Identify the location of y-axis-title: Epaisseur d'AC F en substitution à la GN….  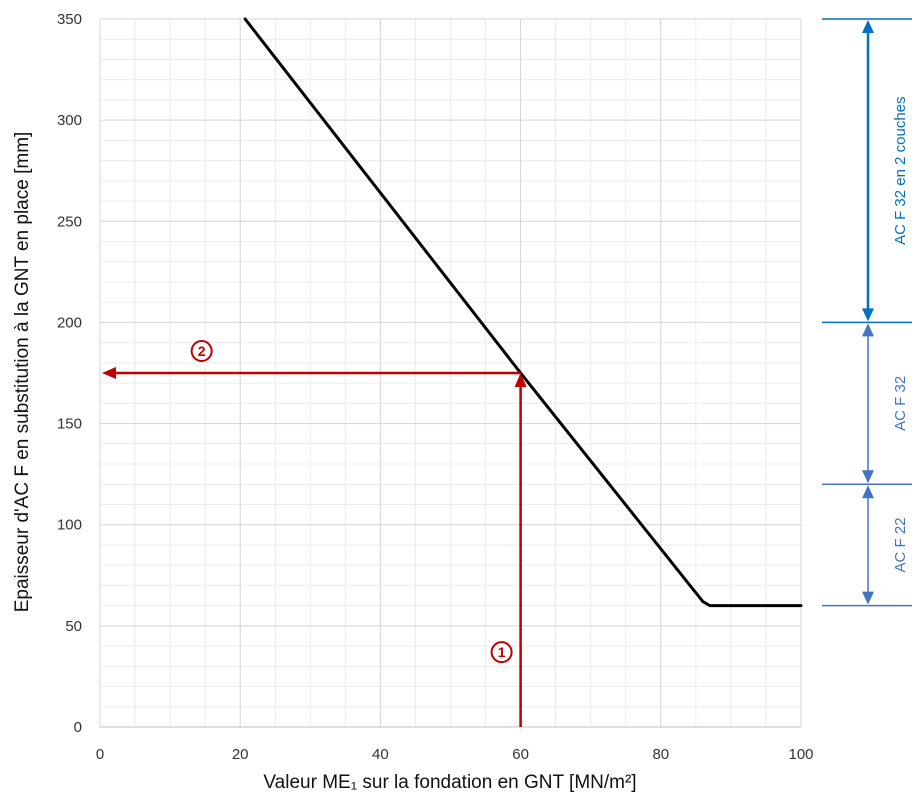
(22, 372).